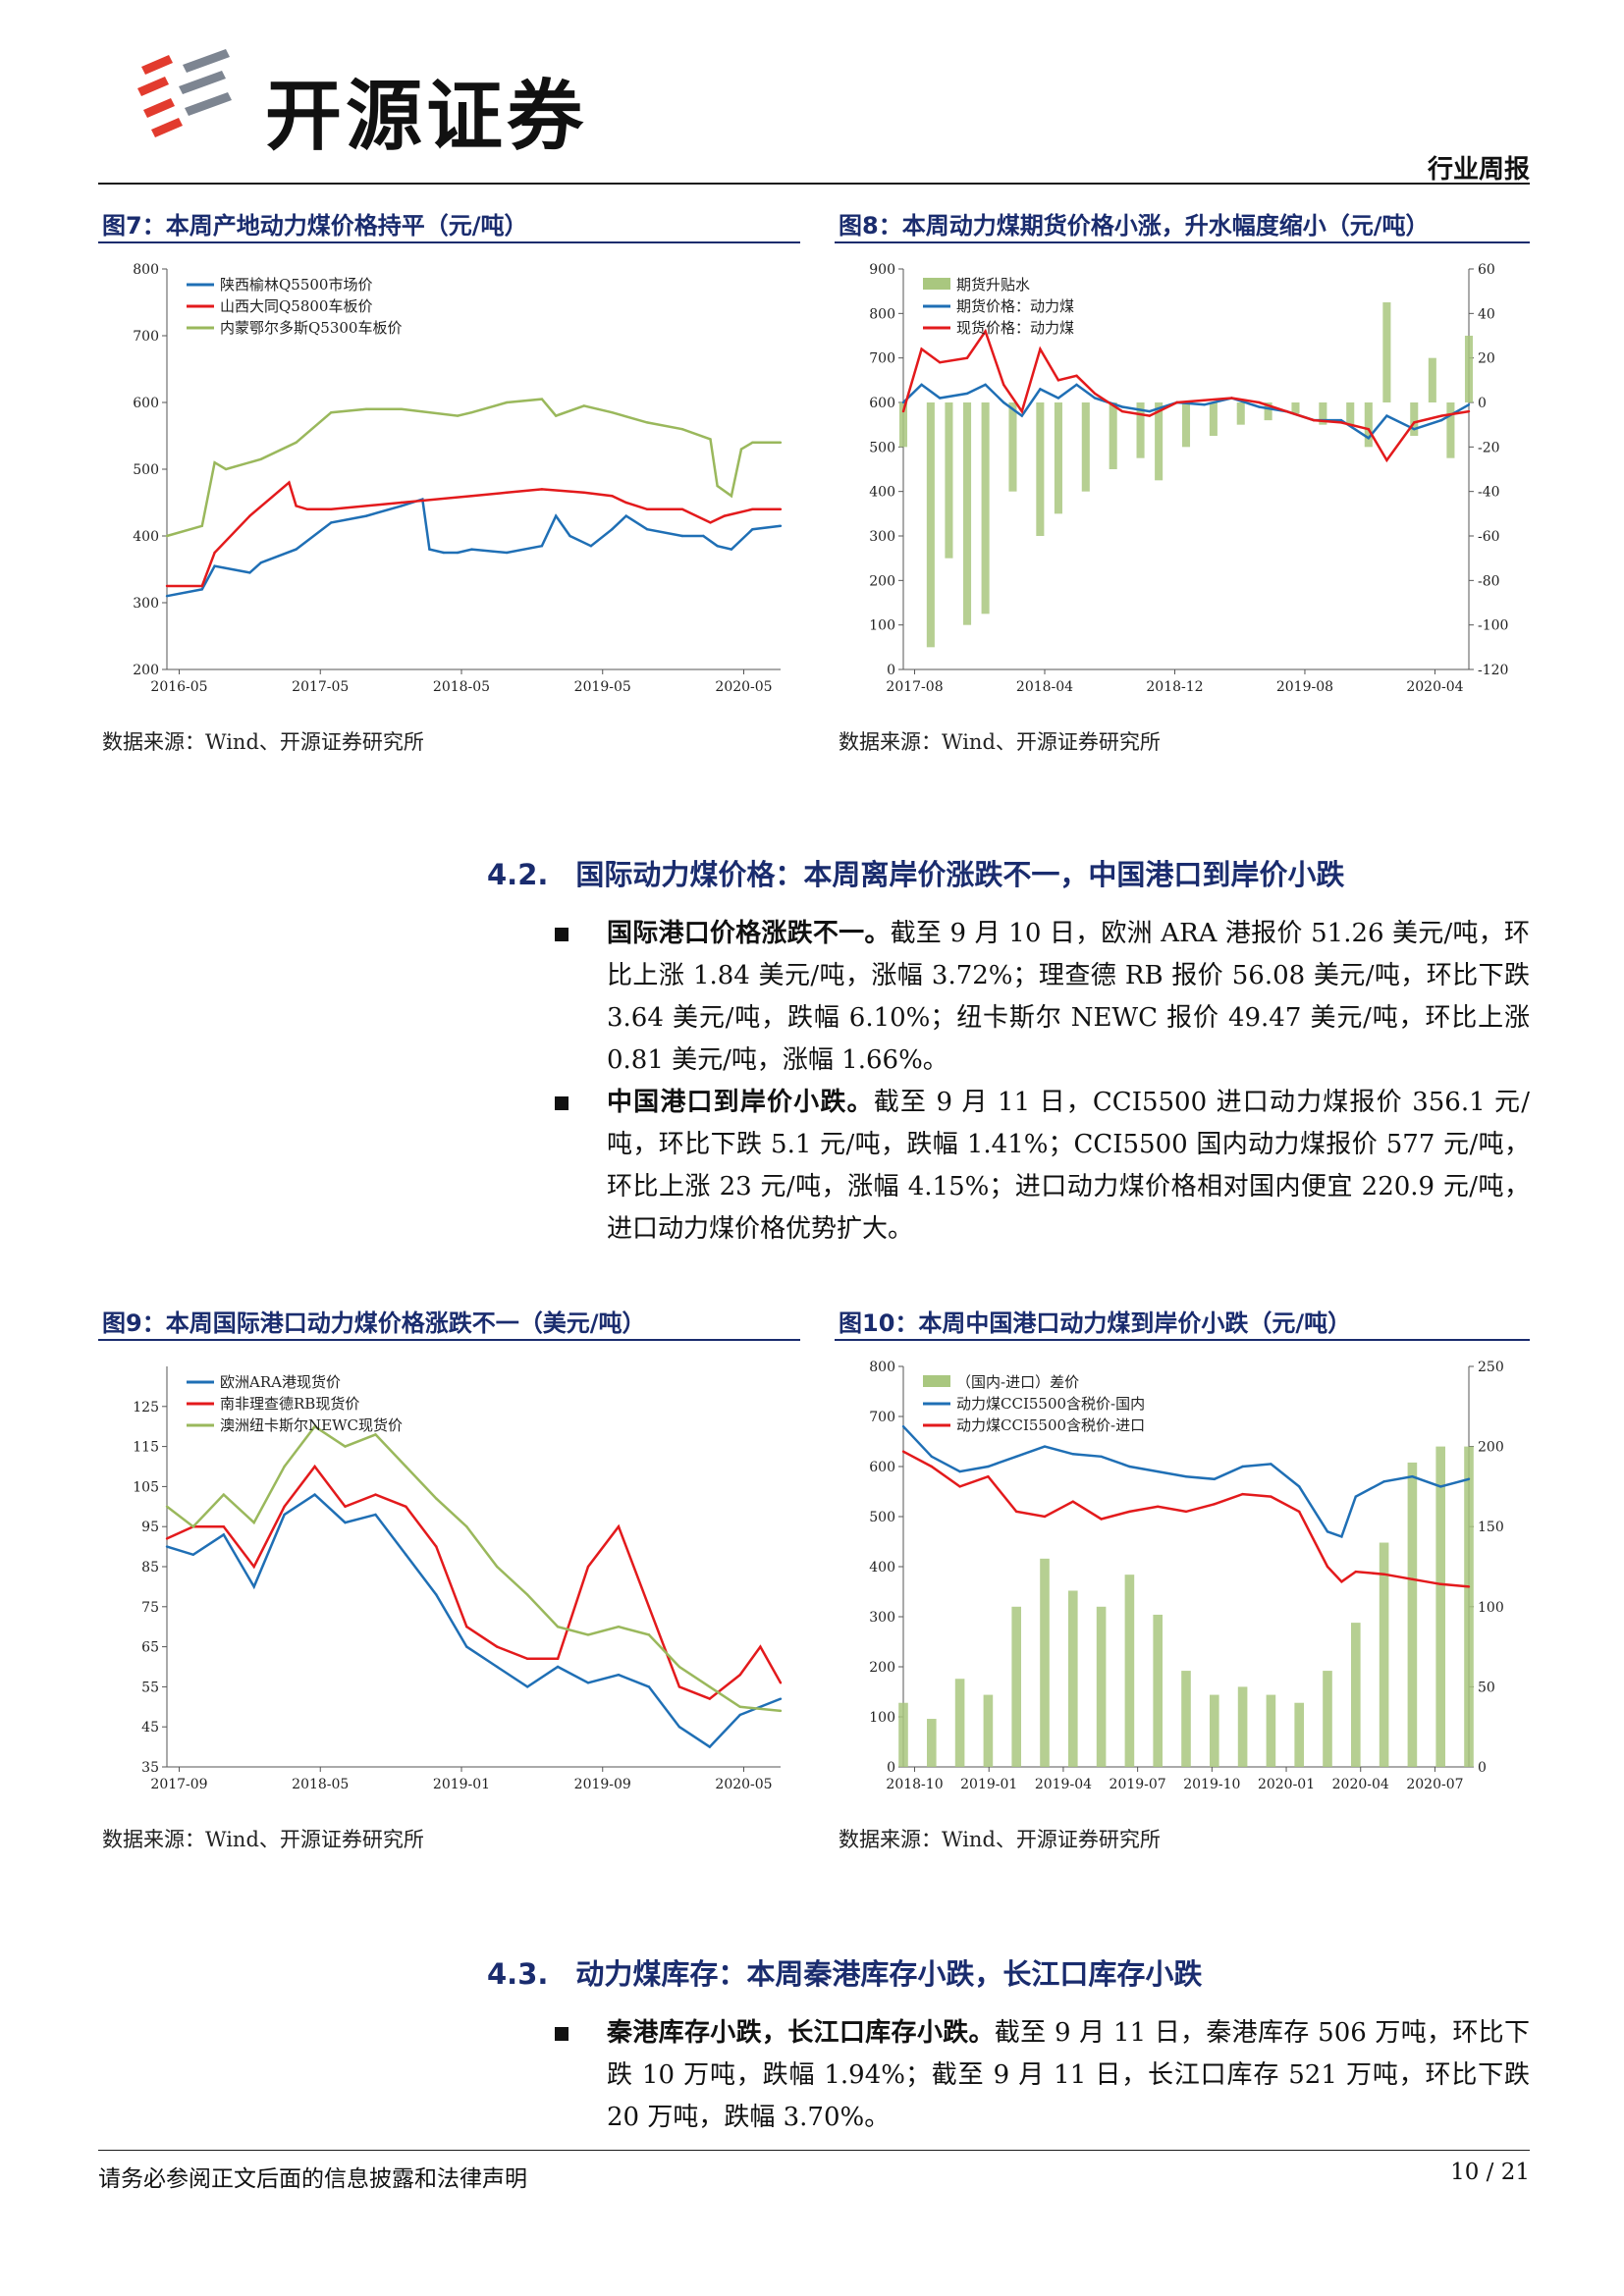 This screenshot has width=1624, height=2296. I want to click on y-tick-label: 700, so click(882, 359).